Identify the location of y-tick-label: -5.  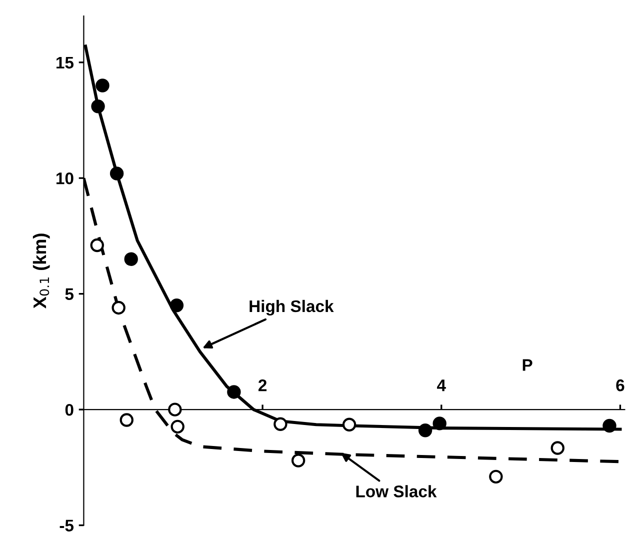
(67, 526).